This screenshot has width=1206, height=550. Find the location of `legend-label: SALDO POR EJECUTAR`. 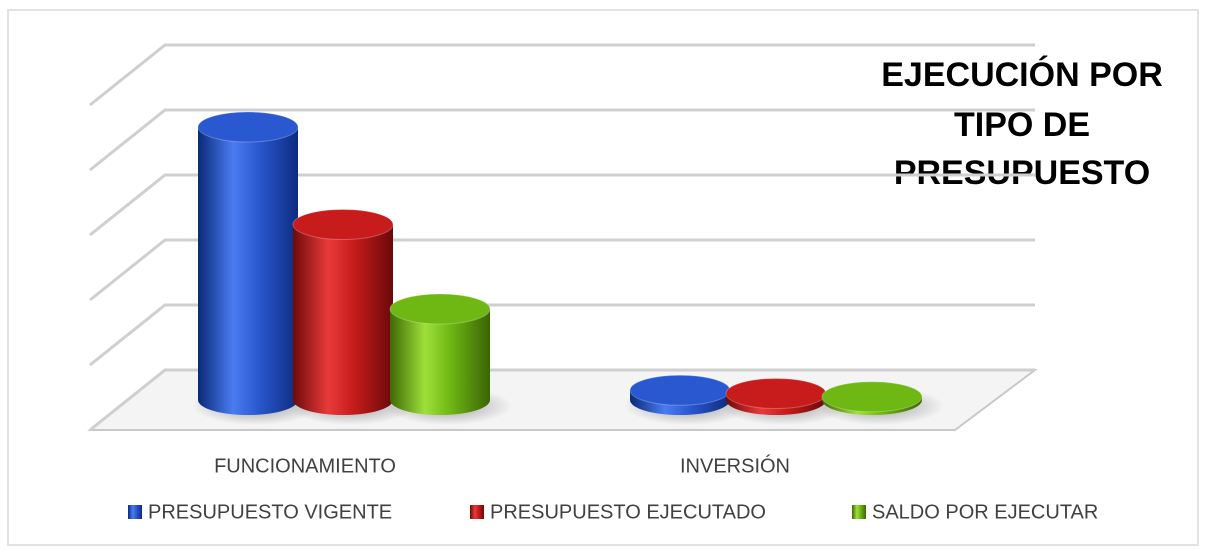

legend-label: SALDO POR EJECUTAR is located at coordinates (985, 512).